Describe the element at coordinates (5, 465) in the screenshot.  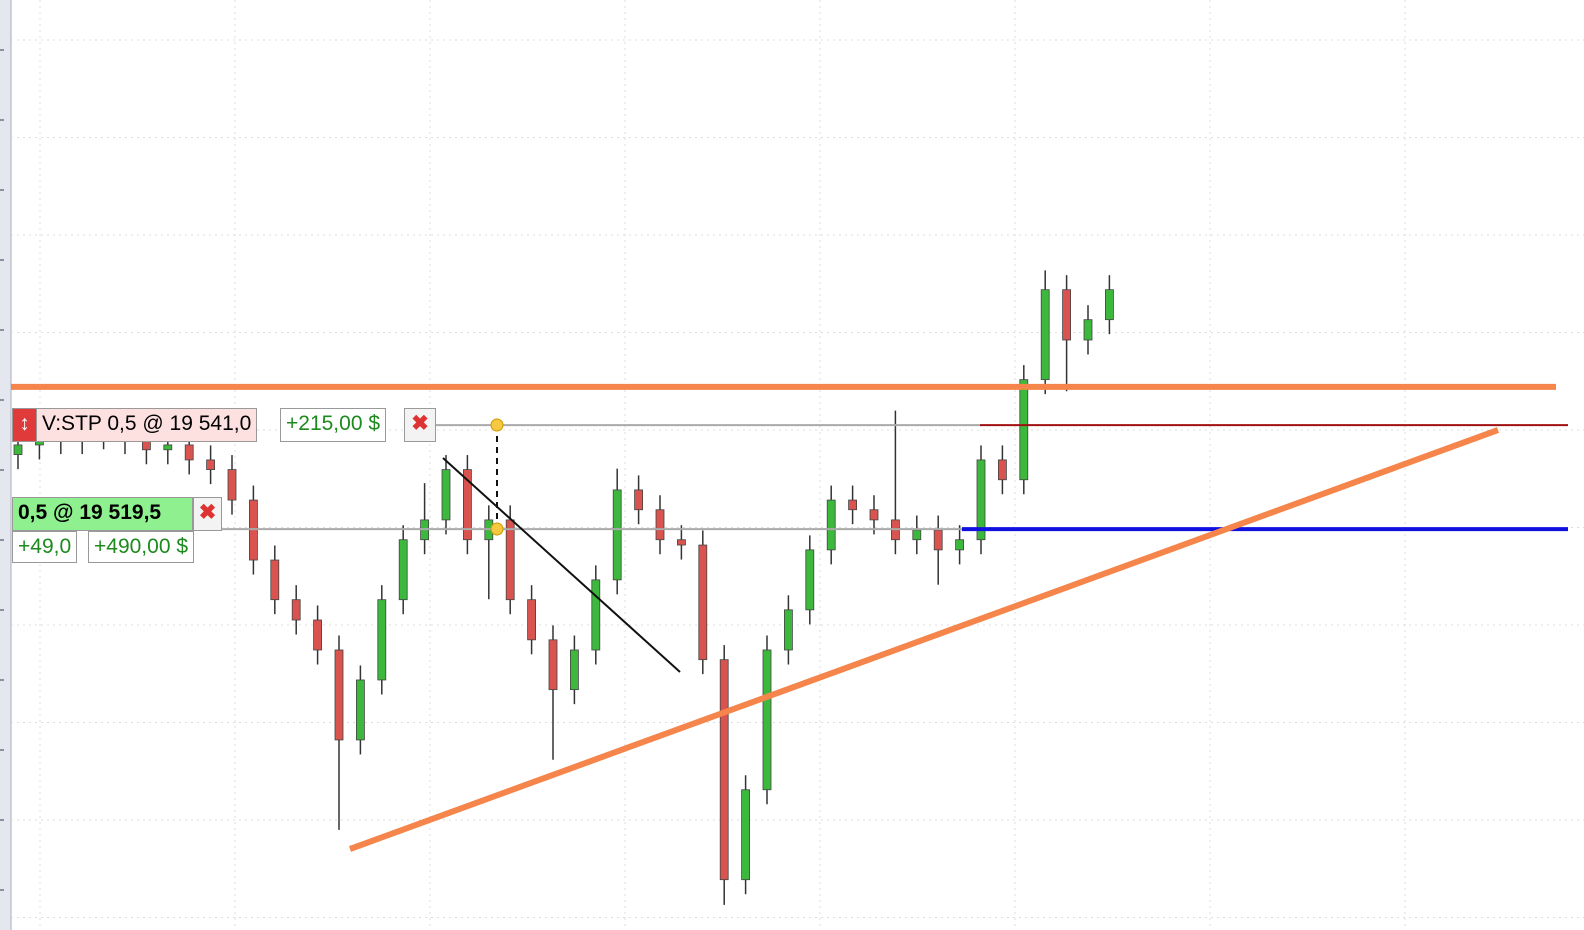
I see `price-scale-edge` at that location.